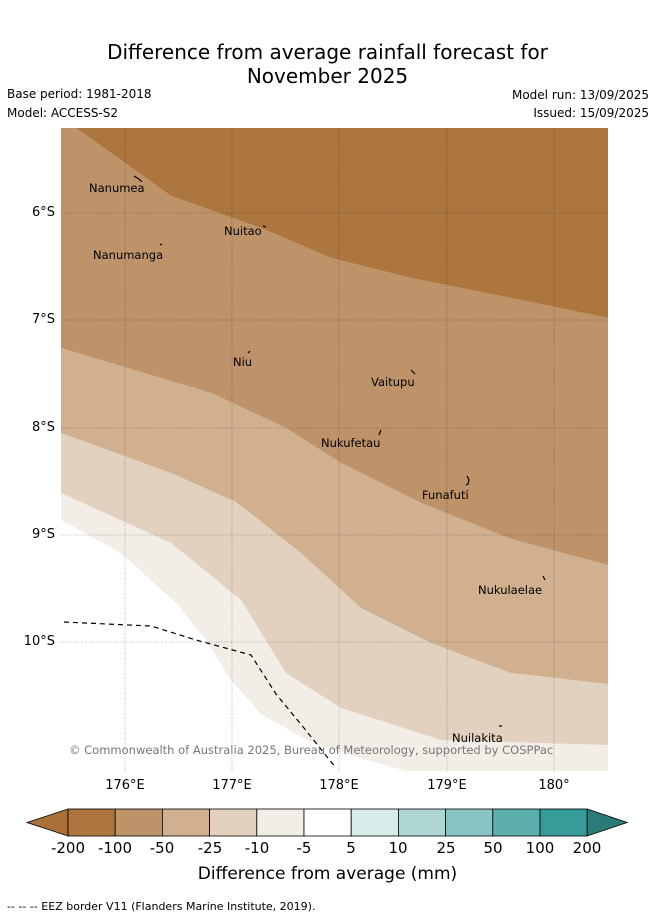 The width and height of the screenshot is (655, 919). I want to click on colorbar-tick: -200, so click(68, 848).